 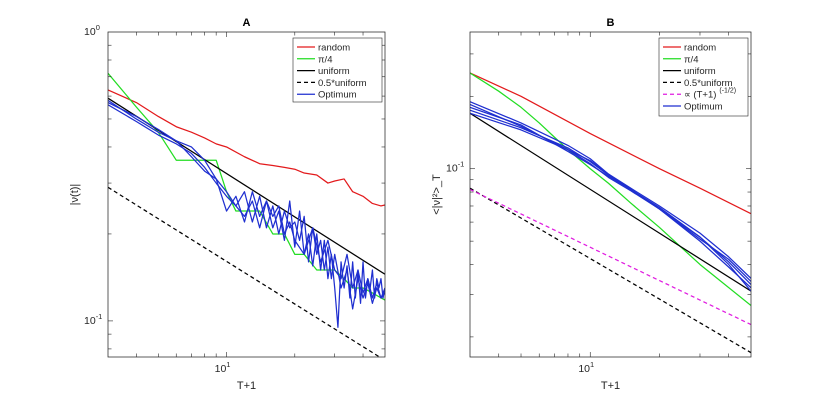 What do you see at coordinates (611, 23) in the screenshot?
I see `chart-title: B` at bounding box center [611, 23].